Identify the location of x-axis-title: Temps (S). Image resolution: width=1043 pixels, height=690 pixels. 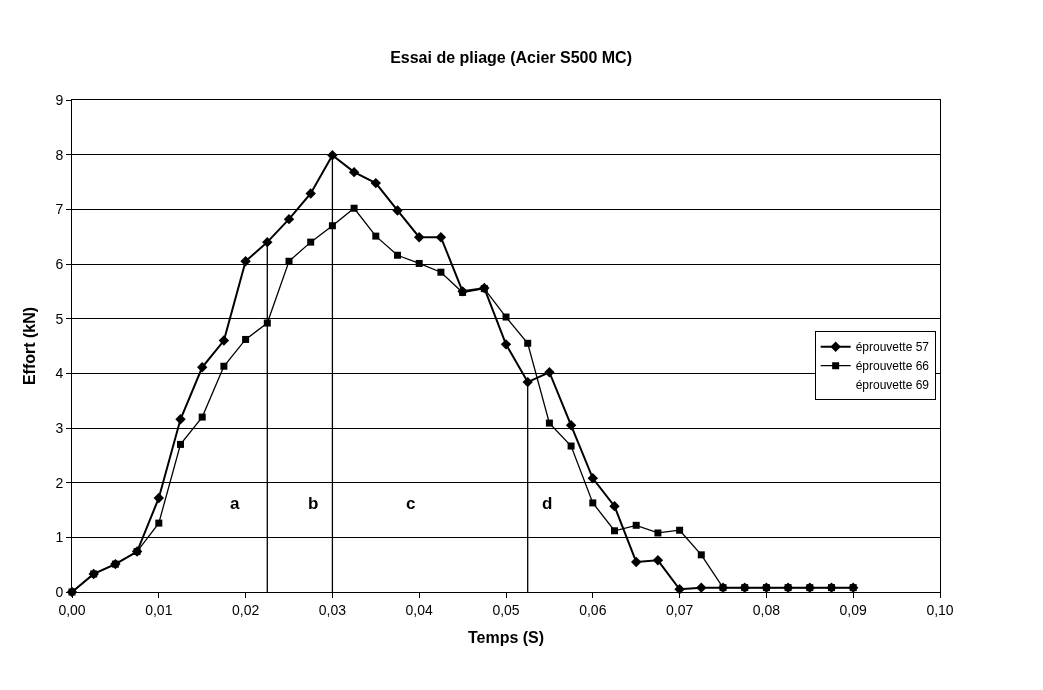
(506, 638).